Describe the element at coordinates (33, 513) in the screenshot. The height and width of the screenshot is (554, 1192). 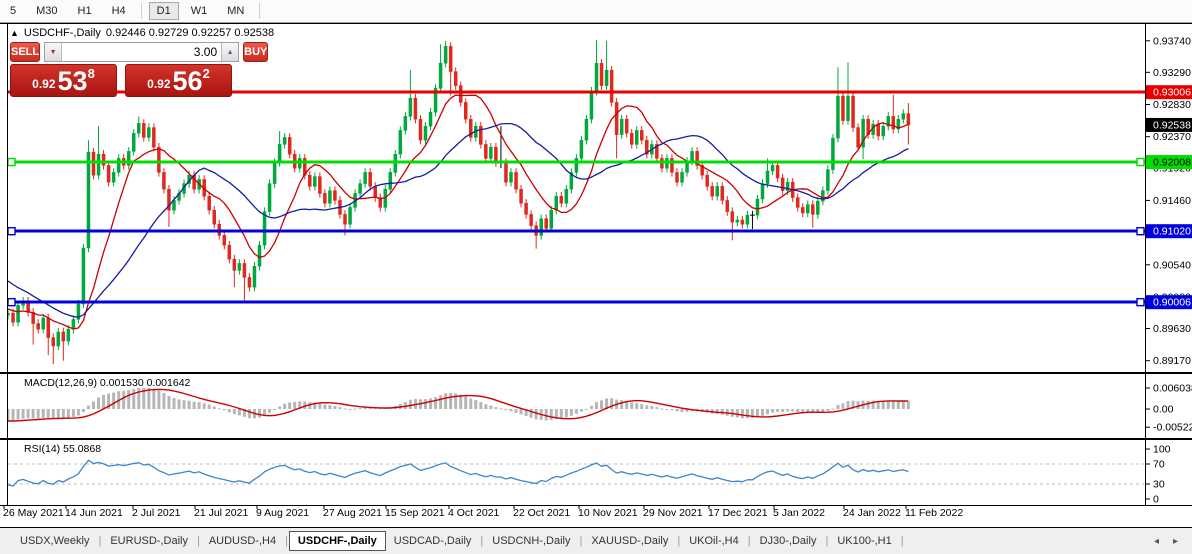
I see `x-axis-date-label: 26 May 2021` at that location.